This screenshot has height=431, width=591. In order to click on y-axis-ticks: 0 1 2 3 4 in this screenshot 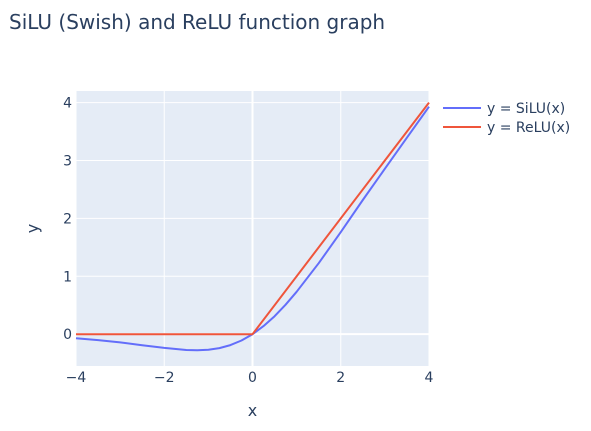, I will do `click(67, 220)`.